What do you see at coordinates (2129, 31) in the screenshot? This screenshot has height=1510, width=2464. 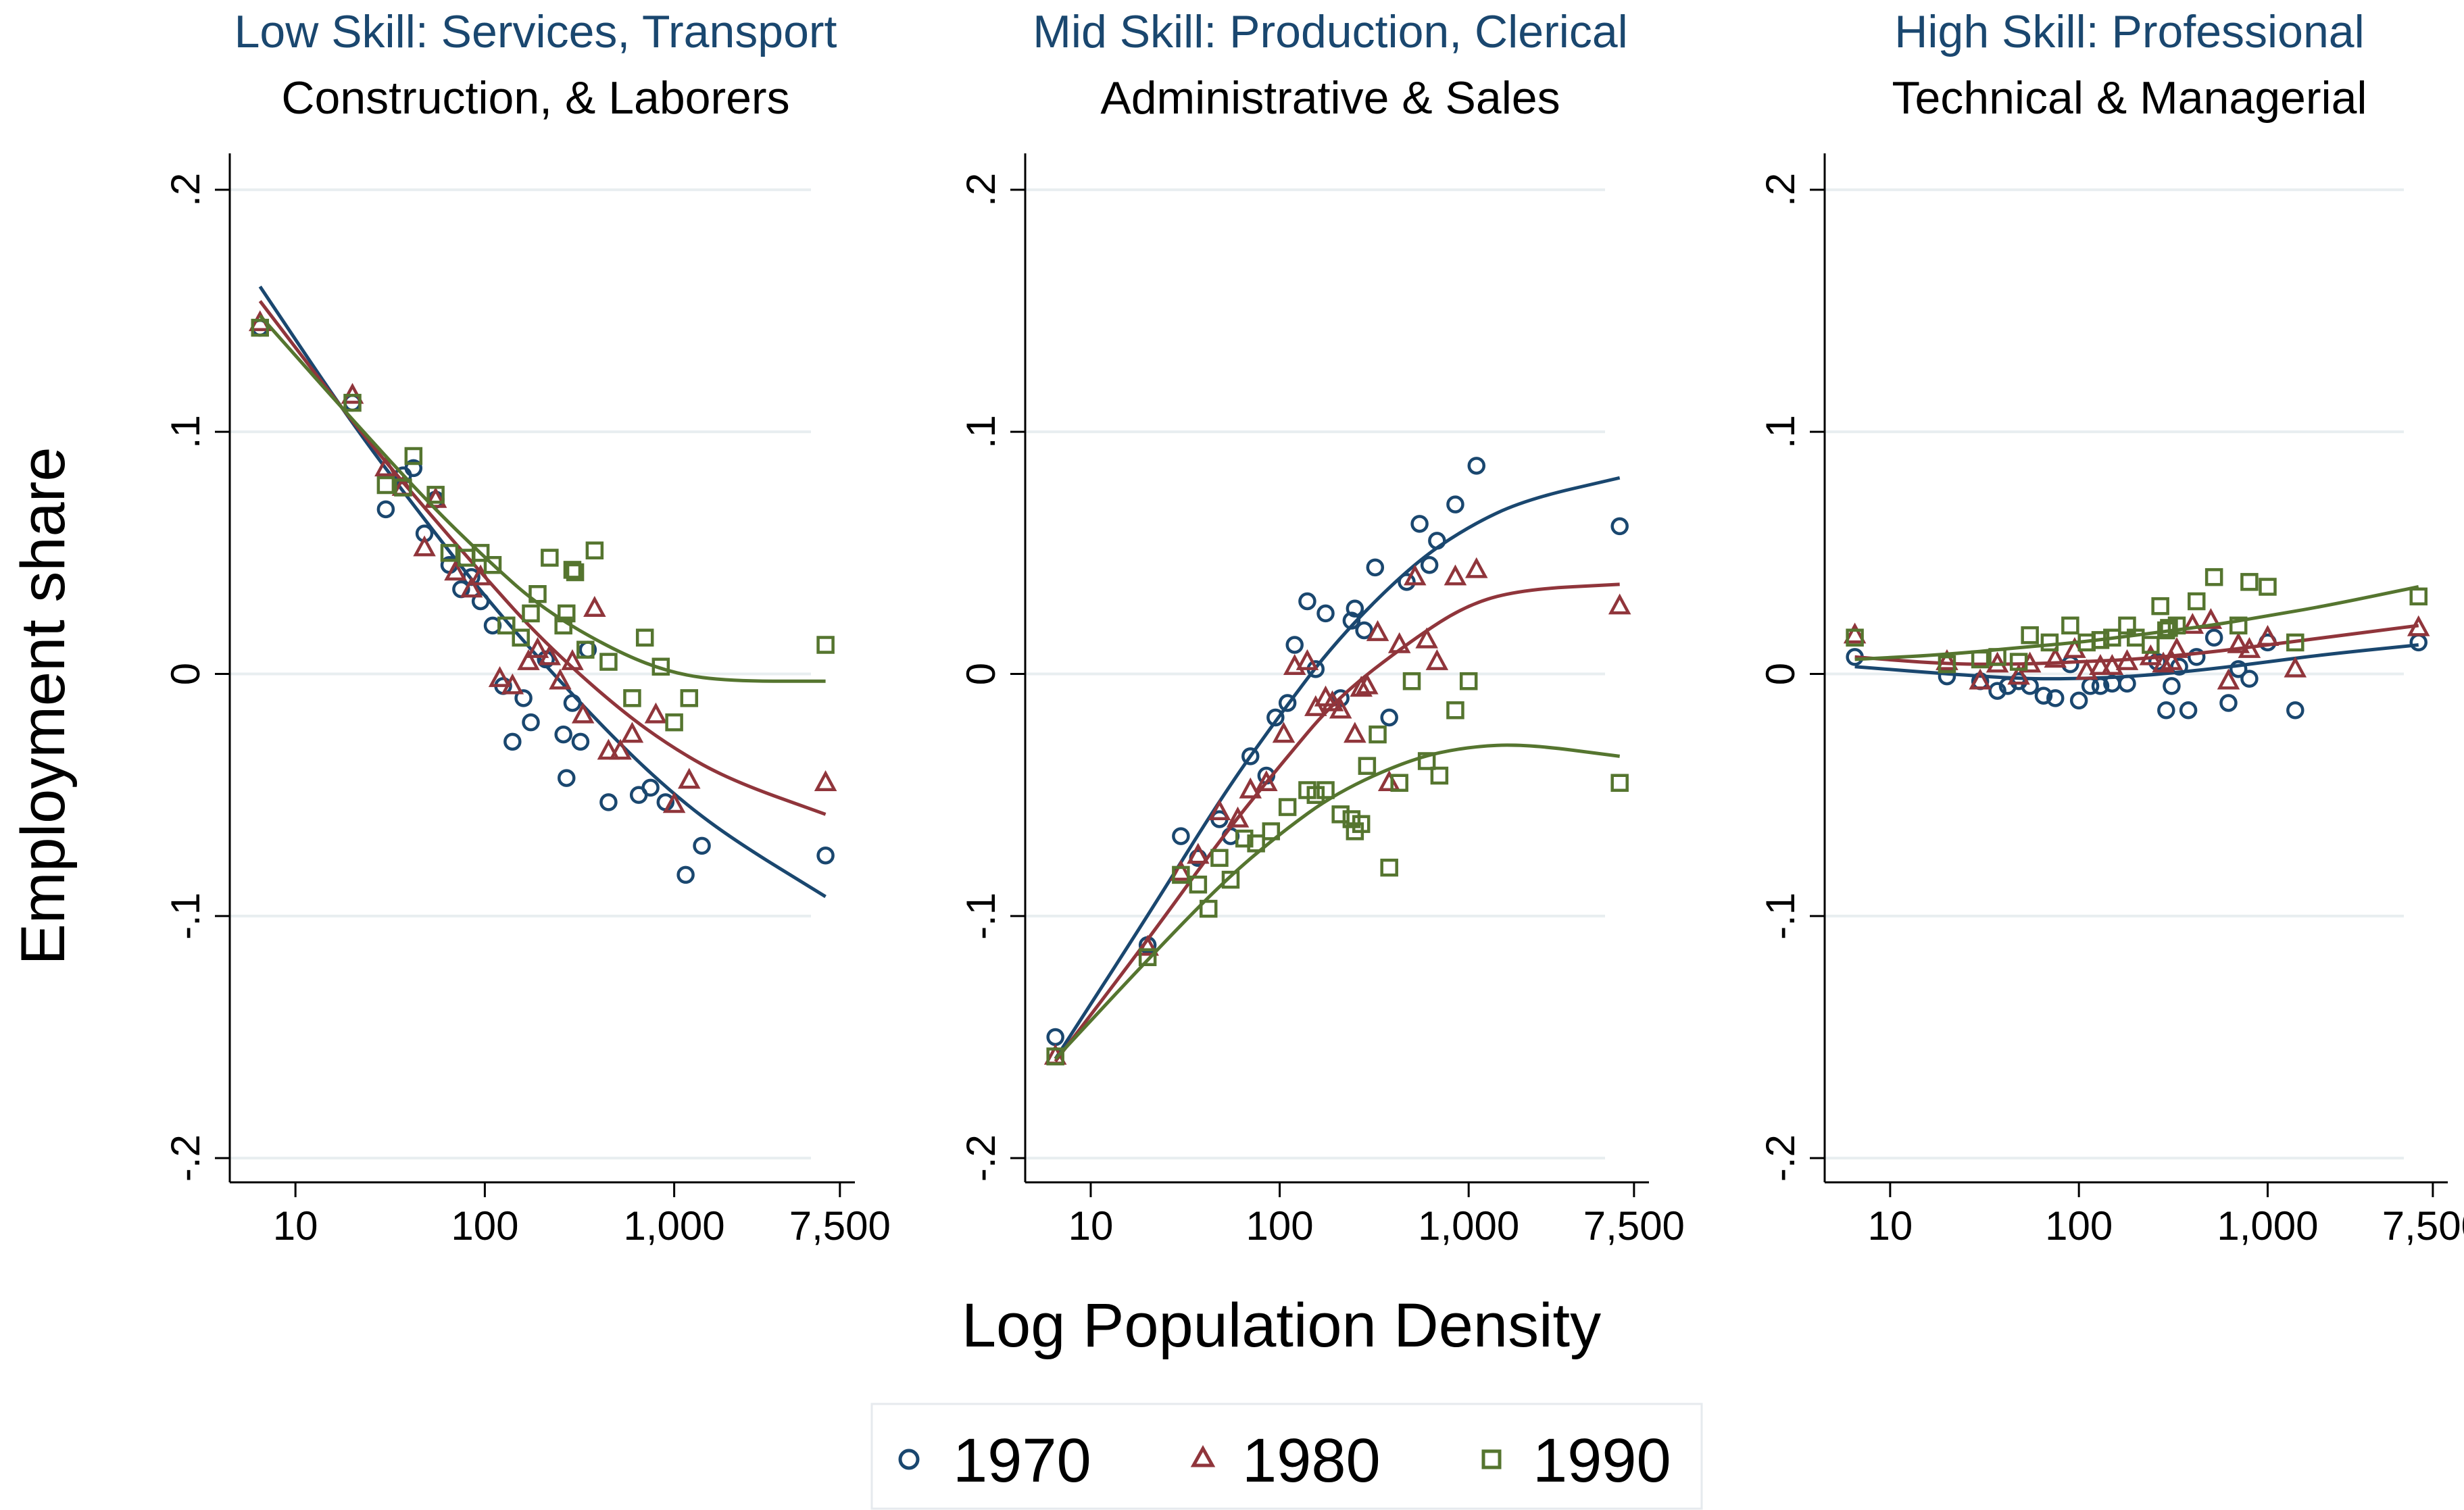 I see `panel-title-line1: High Skill: Professional` at bounding box center [2129, 31].